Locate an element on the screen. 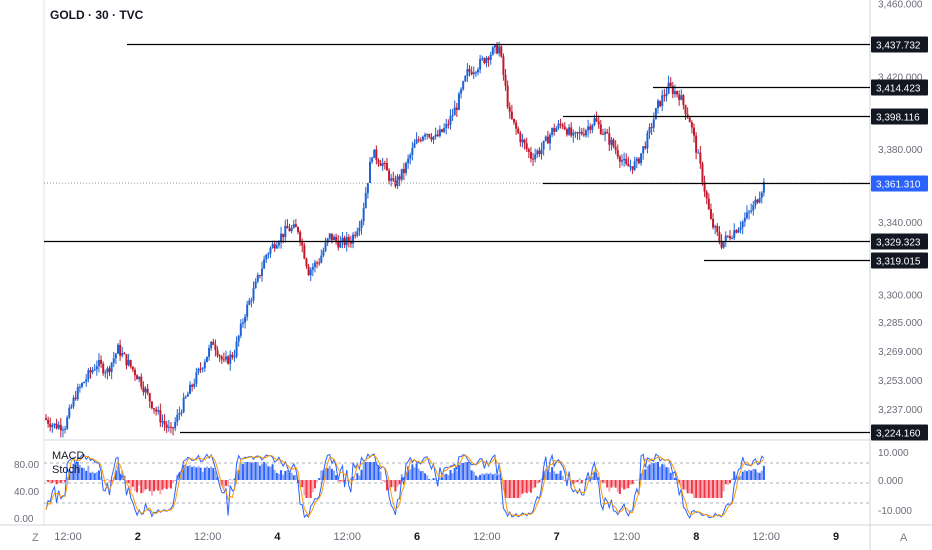 Image resolution: width=932 pixels, height=550 pixels. timezone-corner: Z is located at coordinates (35, 538).